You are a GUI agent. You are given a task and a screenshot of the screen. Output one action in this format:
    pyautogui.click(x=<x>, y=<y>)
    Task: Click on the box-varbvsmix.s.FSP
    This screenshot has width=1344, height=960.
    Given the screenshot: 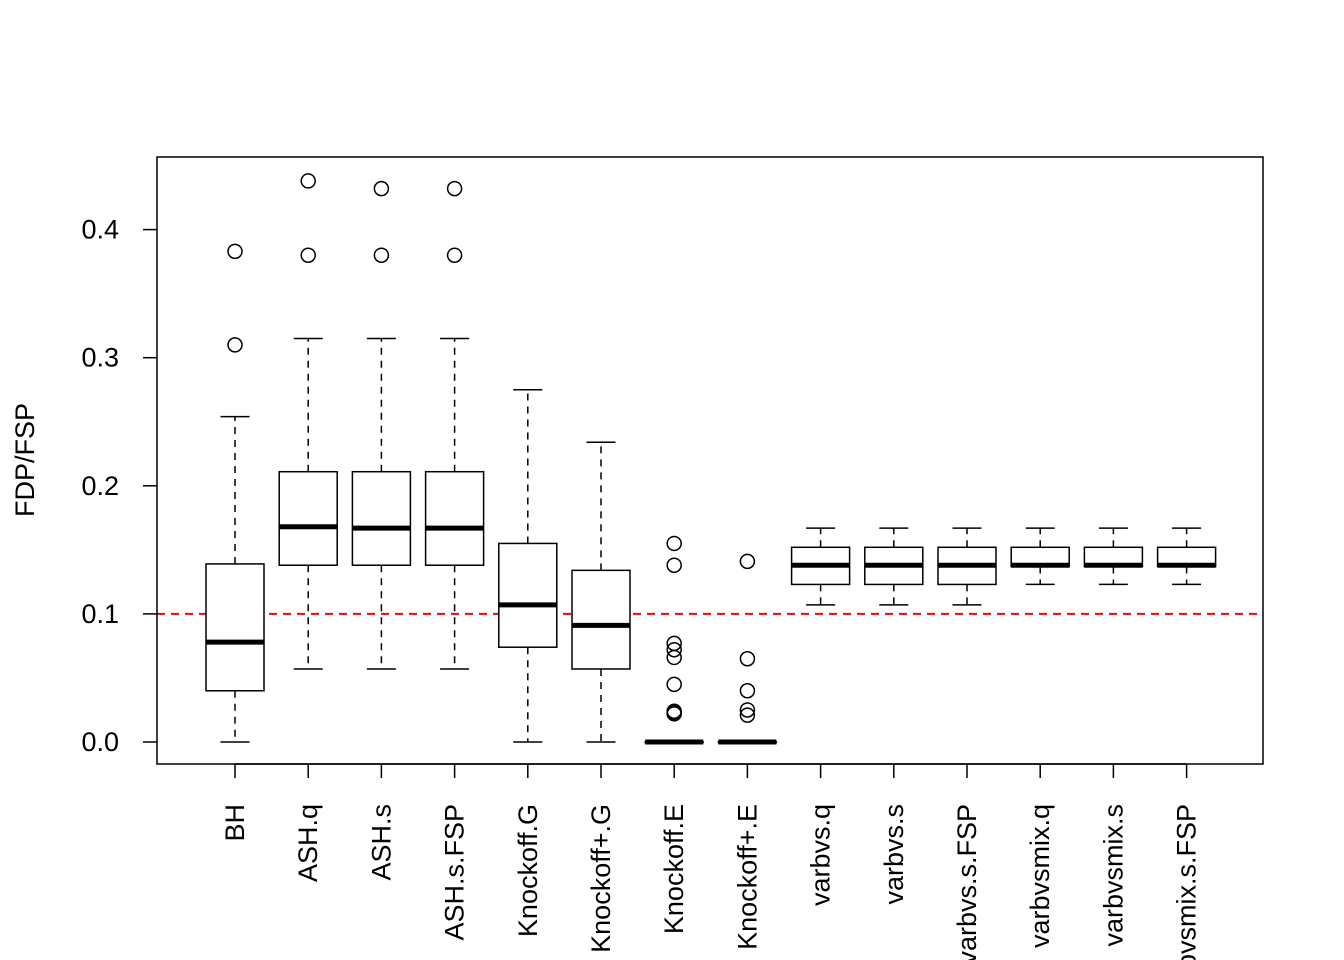 What is the action you would take?
    pyautogui.click(x=1186, y=556)
    